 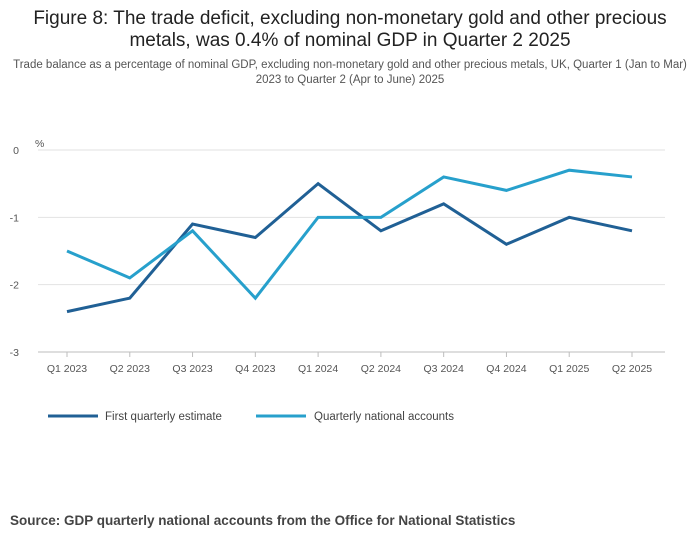 What do you see at coordinates (14, 286) in the screenshot?
I see `y-tick-label: -2` at bounding box center [14, 286].